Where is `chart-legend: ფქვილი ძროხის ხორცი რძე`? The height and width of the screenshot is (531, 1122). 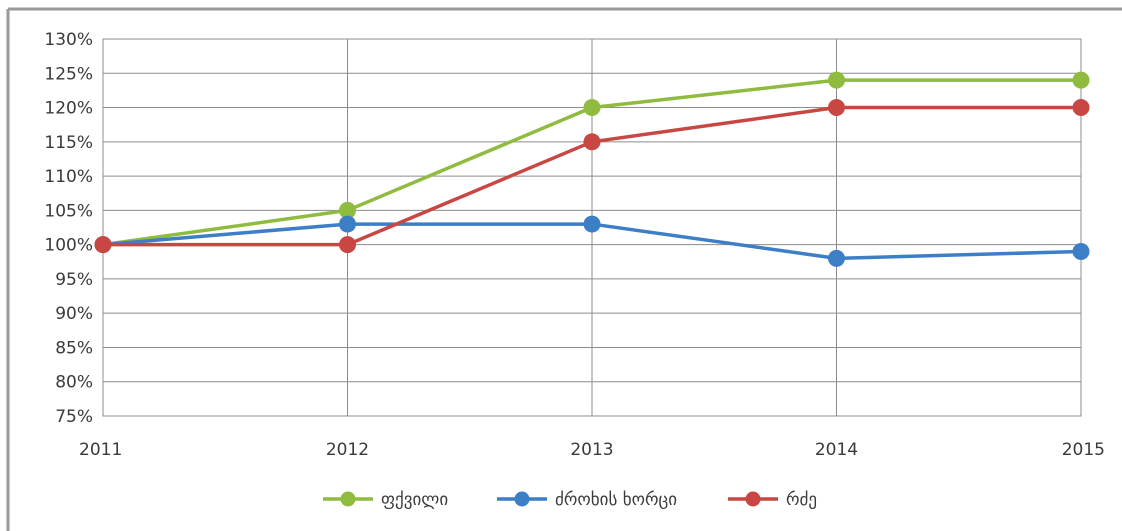
chart-legend: ფქვილი ძროხის ხორცი რძე is located at coordinates (570, 500).